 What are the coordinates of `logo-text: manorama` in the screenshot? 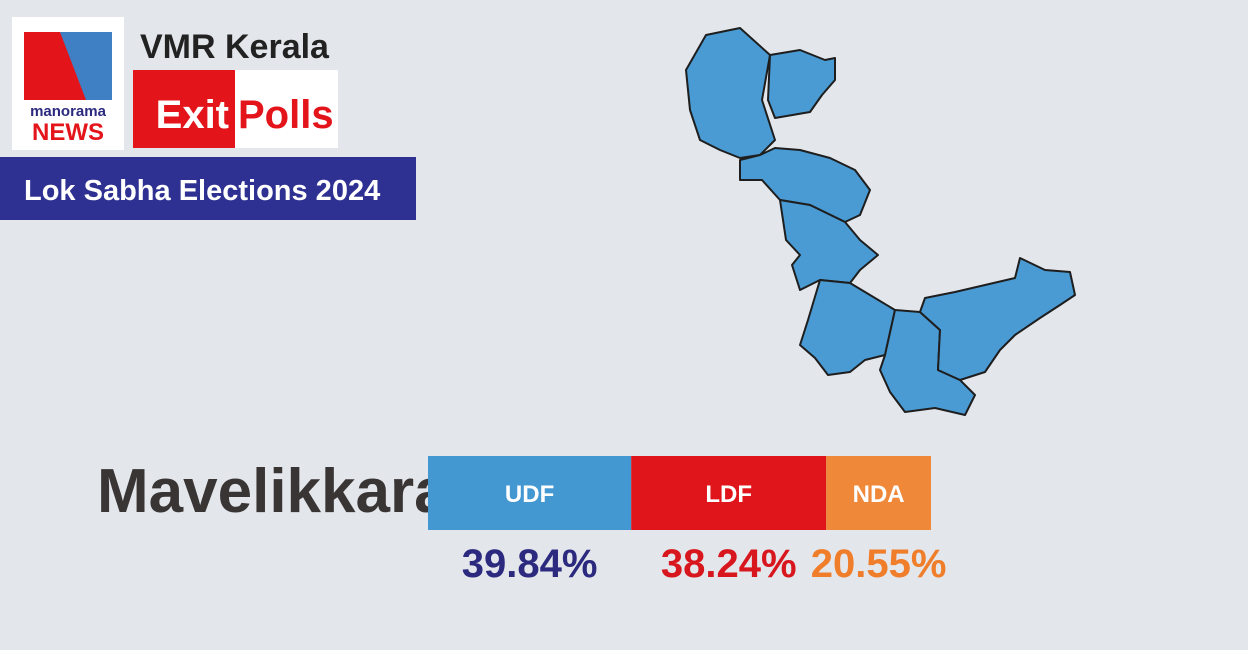 It's located at (68, 111).